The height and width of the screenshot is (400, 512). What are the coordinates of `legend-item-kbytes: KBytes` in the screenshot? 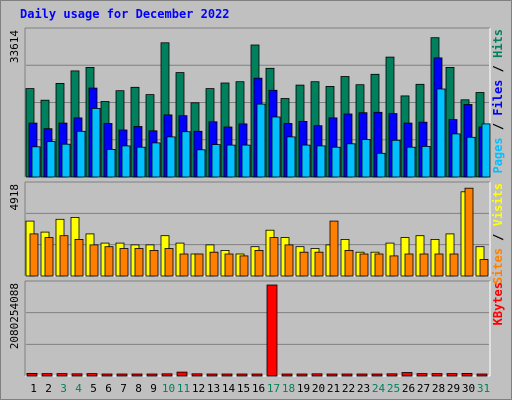 It's located at (498, 303).